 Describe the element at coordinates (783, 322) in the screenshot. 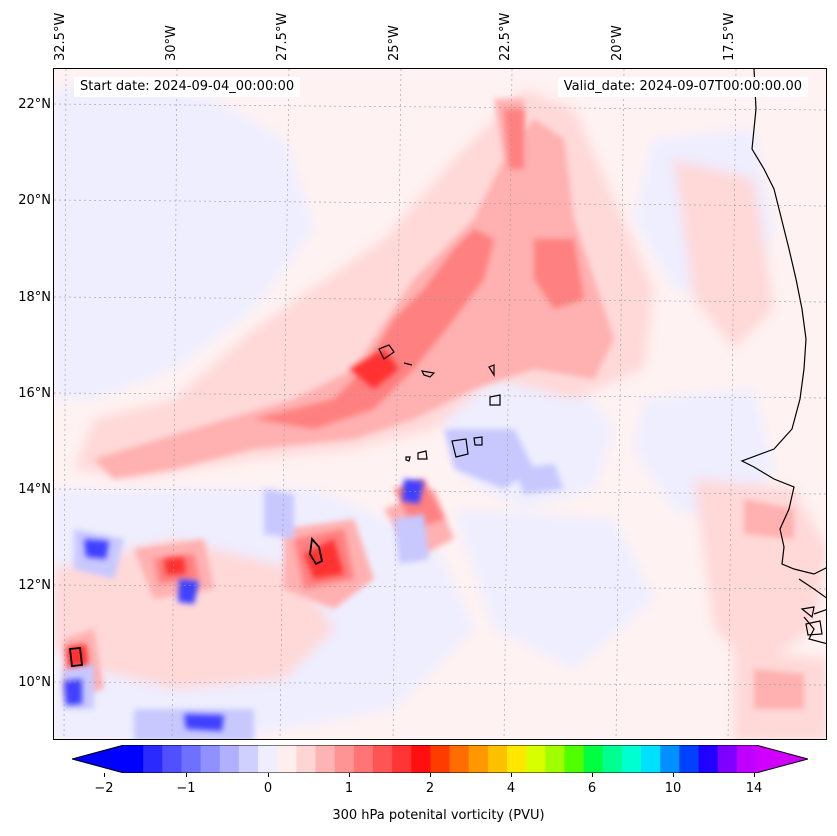

I see `africa-coast` at that location.